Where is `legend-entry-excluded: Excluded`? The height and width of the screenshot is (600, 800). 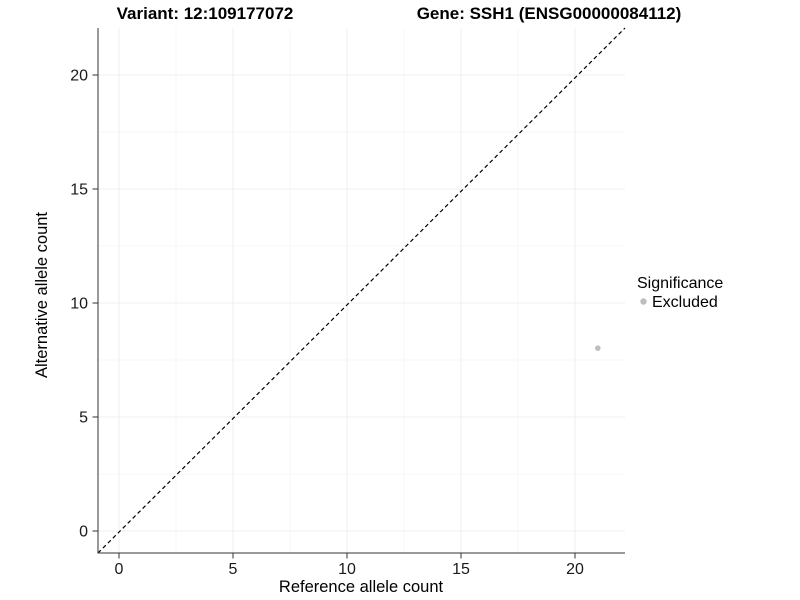
legend-entry-excluded: Excluded is located at coordinates (685, 302).